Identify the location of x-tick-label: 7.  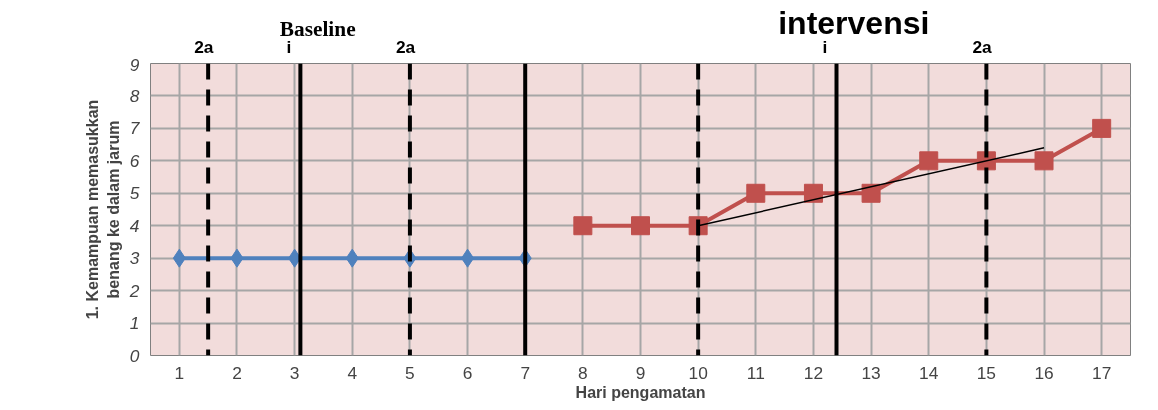
(525, 372).